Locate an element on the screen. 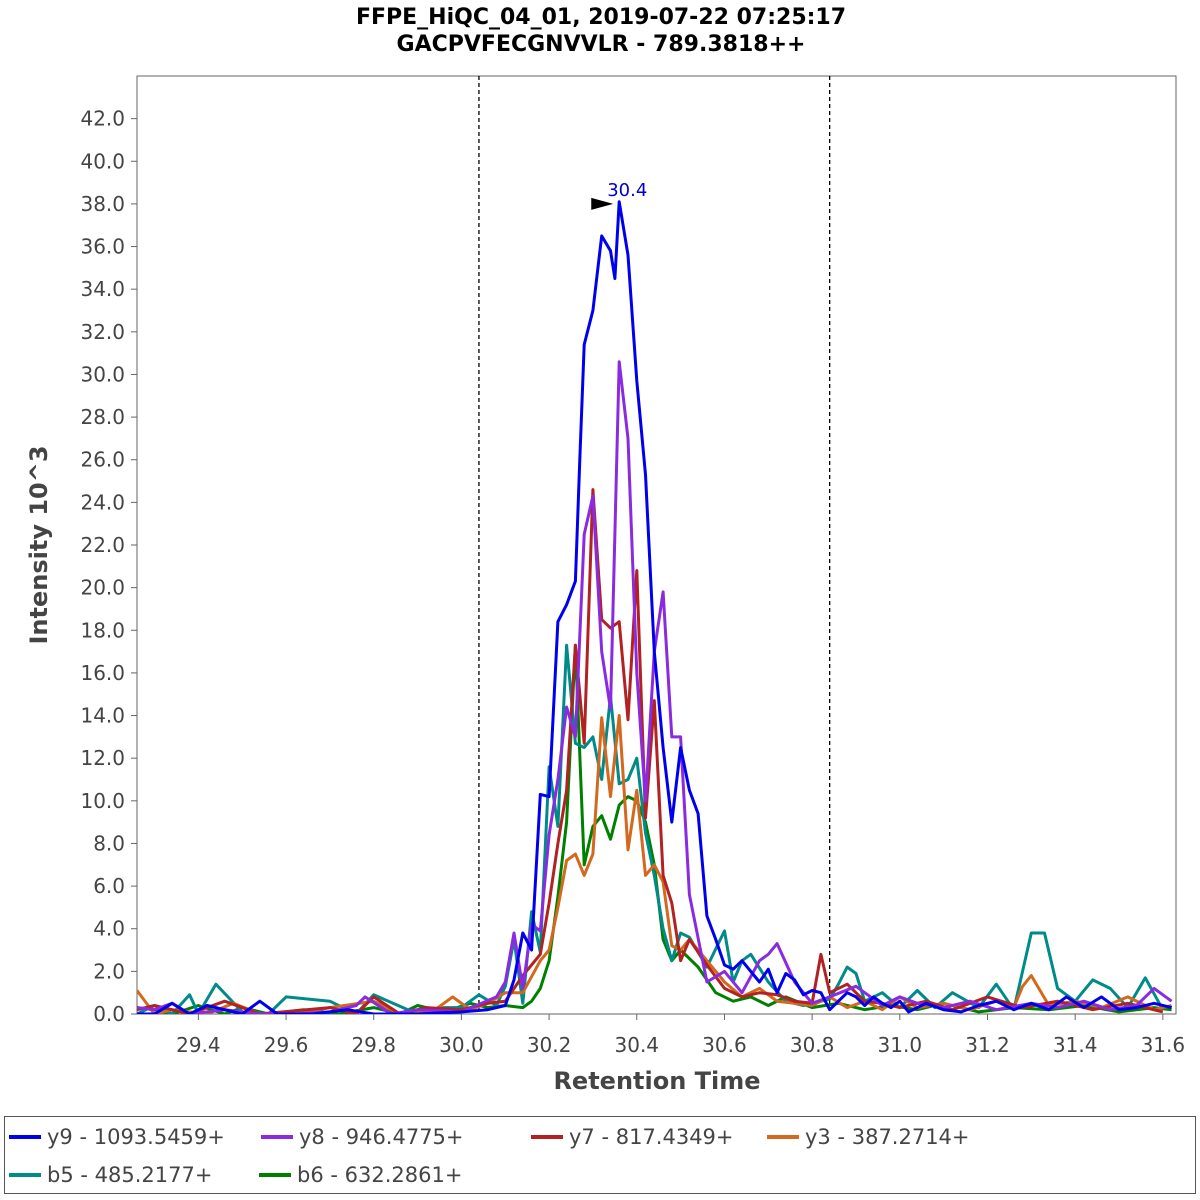  chart-subtitle: GACPVFECGNVVLR - 789.3818++ is located at coordinates (601, 44).